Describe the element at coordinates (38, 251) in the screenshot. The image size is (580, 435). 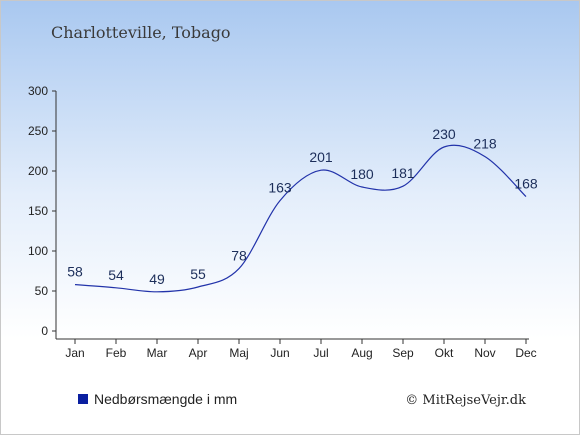
I see `y-tick-label: 100` at that location.